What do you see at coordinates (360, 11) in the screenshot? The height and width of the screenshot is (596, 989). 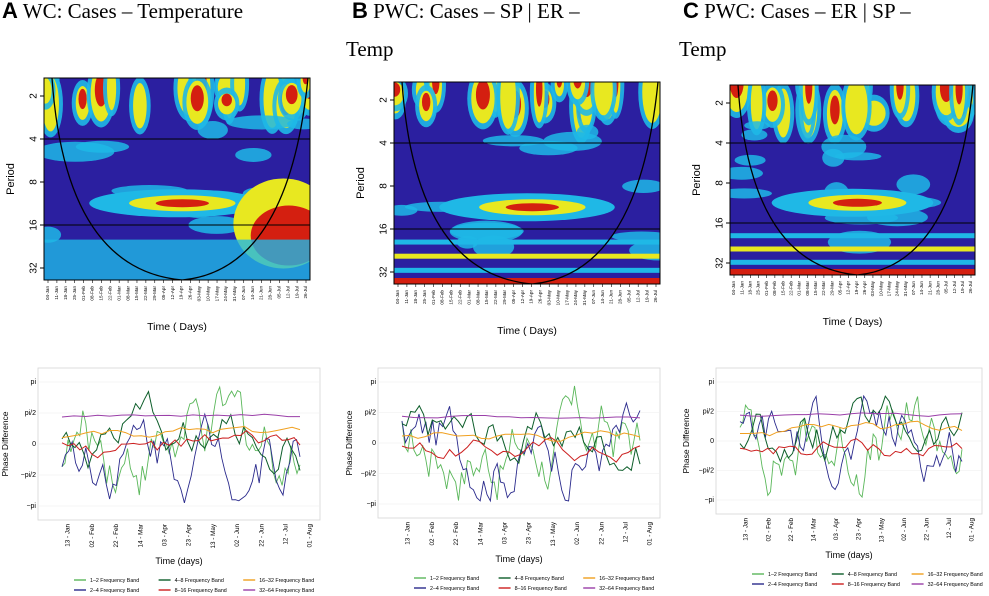 I see `panel-b-letter: B` at bounding box center [360, 11].